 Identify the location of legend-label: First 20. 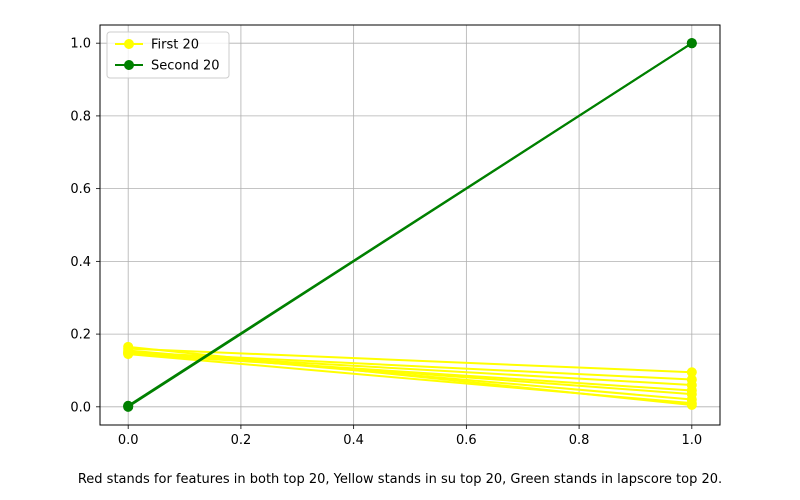
(175, 45).